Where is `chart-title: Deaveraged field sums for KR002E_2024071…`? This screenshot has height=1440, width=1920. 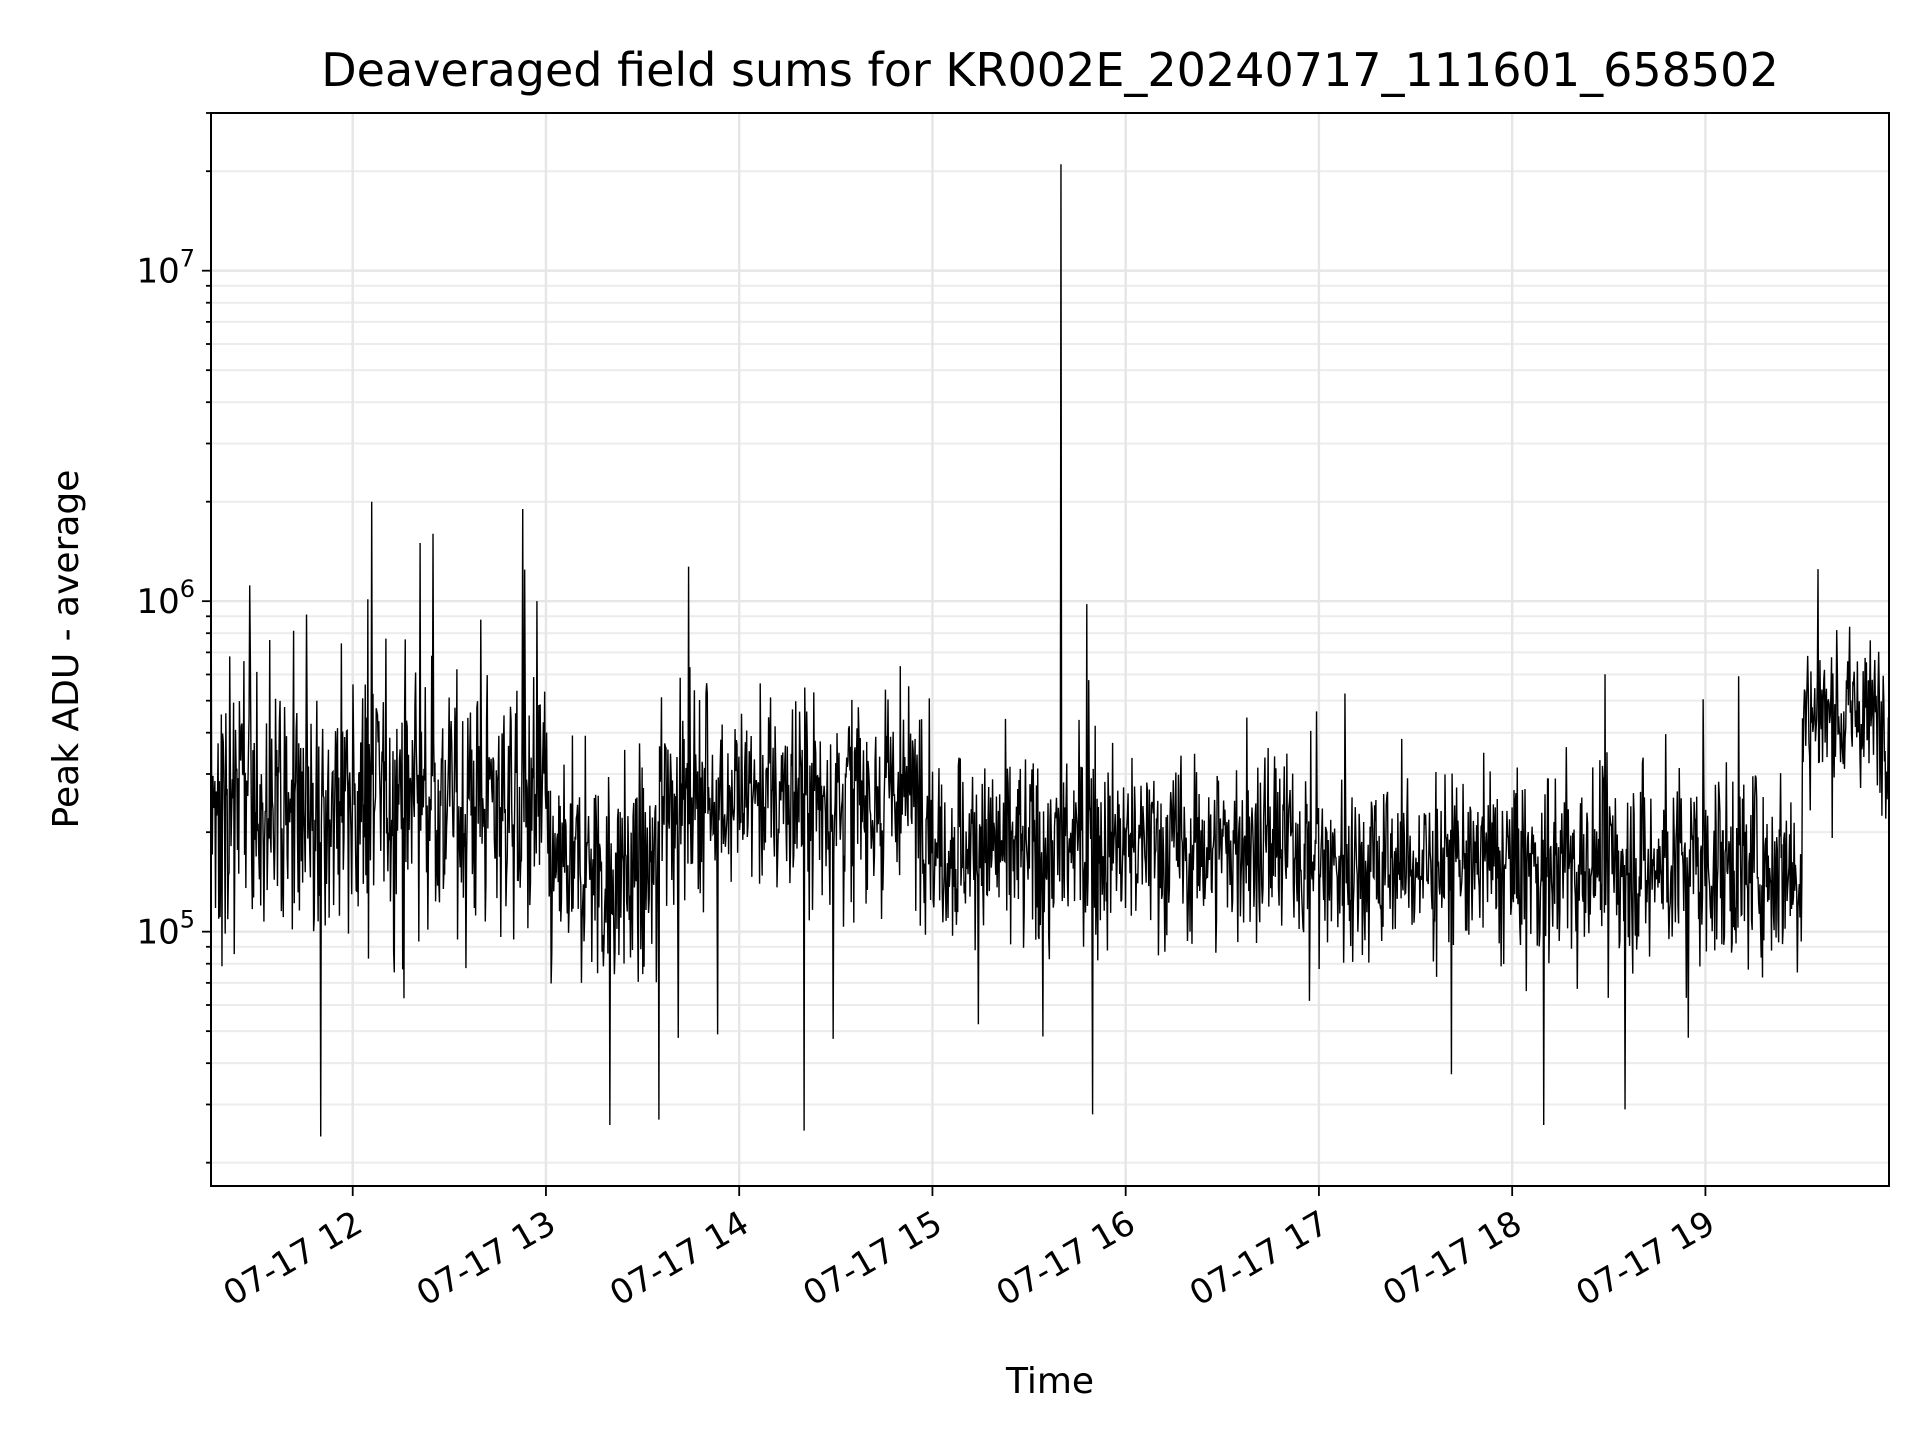 chart-title: Deaveraged field sums for KR002E_2024071… is located at coordinates (1049, 70).